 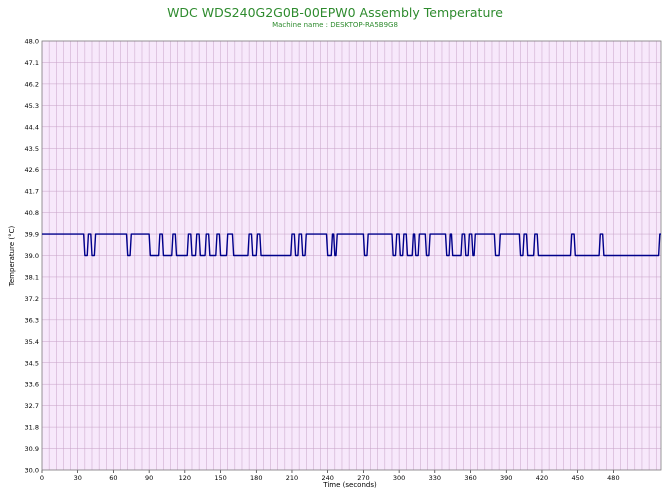 What do you see at coordinates (506, 478) in the screenshot?
I see `x-tick-label: 390` at bounding box center [506, 478].